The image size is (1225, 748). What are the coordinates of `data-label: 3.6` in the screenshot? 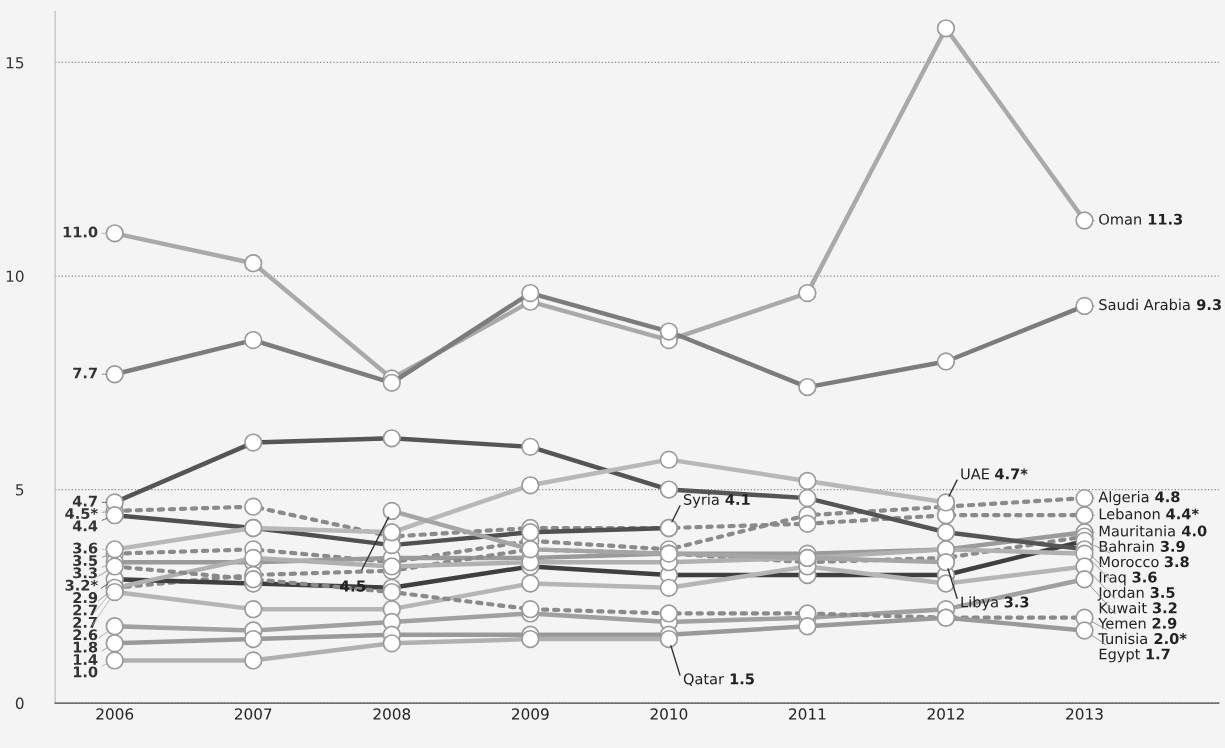 It's located at (85, 548).